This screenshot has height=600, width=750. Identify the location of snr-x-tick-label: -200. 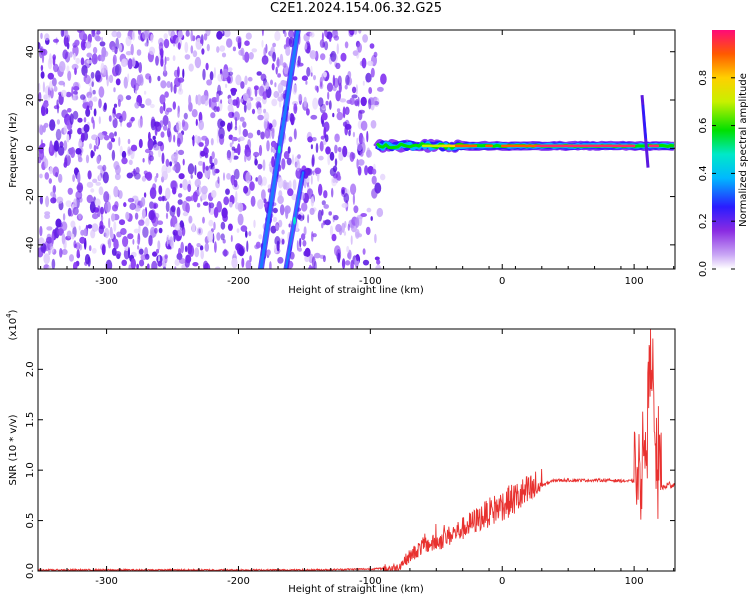
(238, 581).